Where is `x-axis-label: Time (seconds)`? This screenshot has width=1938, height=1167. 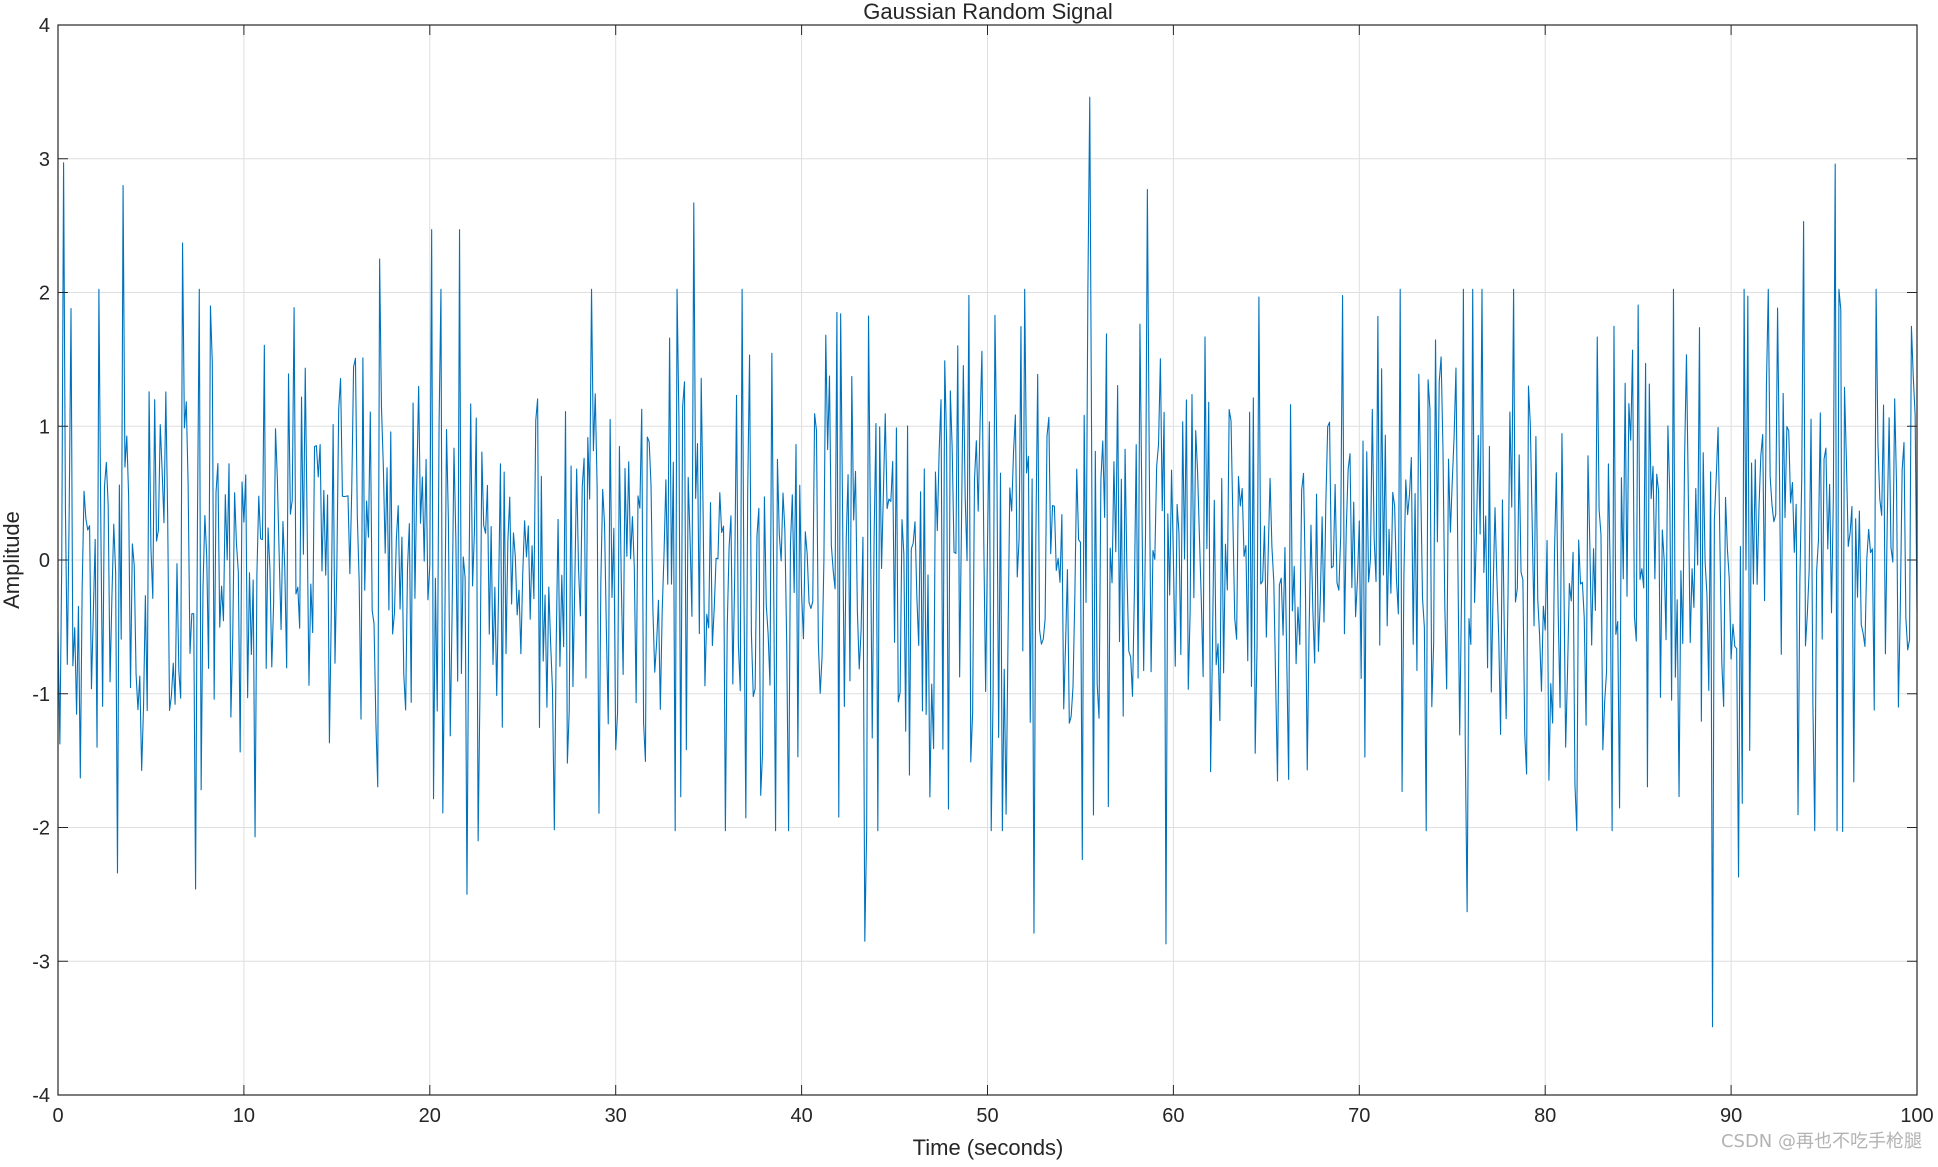
x-axis-label: Time (seconds) is located at coordinates (988, 1147).